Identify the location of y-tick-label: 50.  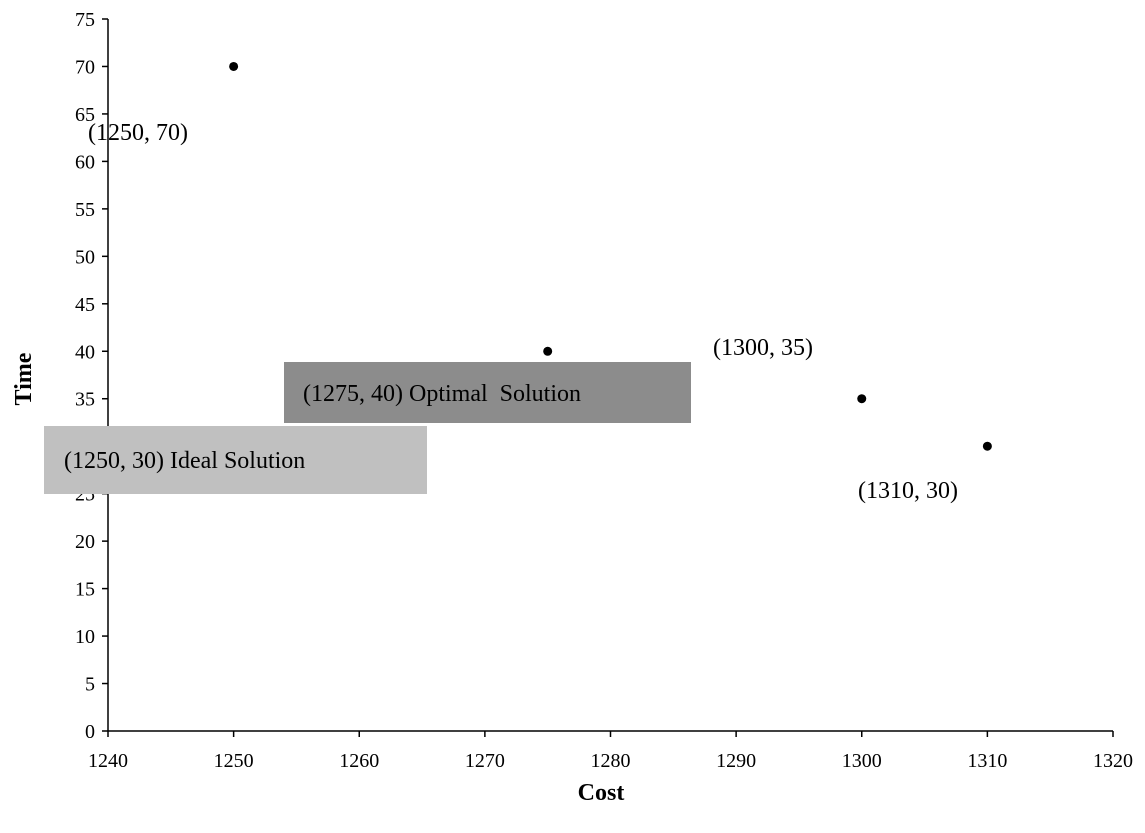
(85, 257).